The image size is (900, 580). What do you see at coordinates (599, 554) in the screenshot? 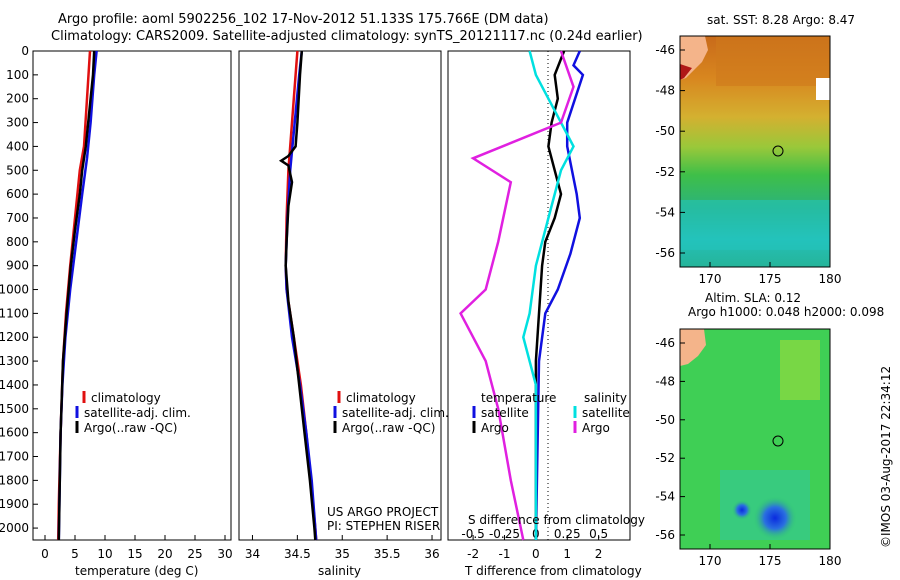
I see `x-tick-label: 2` at bounding box center [599, 554].